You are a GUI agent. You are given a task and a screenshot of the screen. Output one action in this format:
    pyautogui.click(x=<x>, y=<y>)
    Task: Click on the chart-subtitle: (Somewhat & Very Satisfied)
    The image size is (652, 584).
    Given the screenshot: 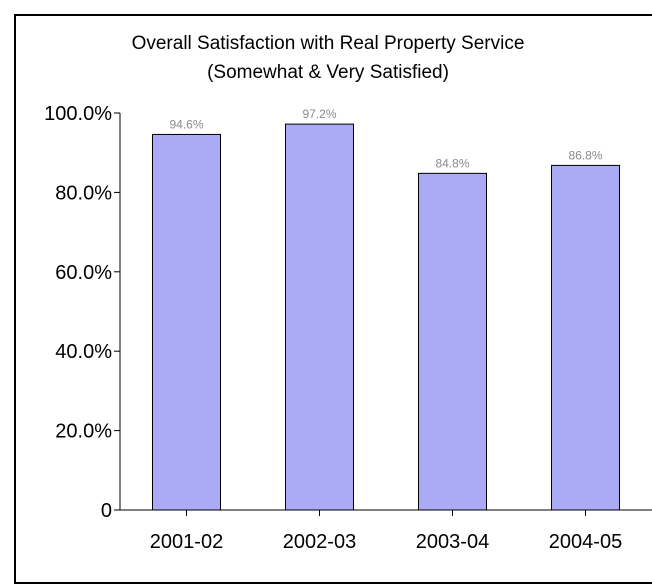 What is the action you would take?
    pyautogui.click(x=328, y=72)
    